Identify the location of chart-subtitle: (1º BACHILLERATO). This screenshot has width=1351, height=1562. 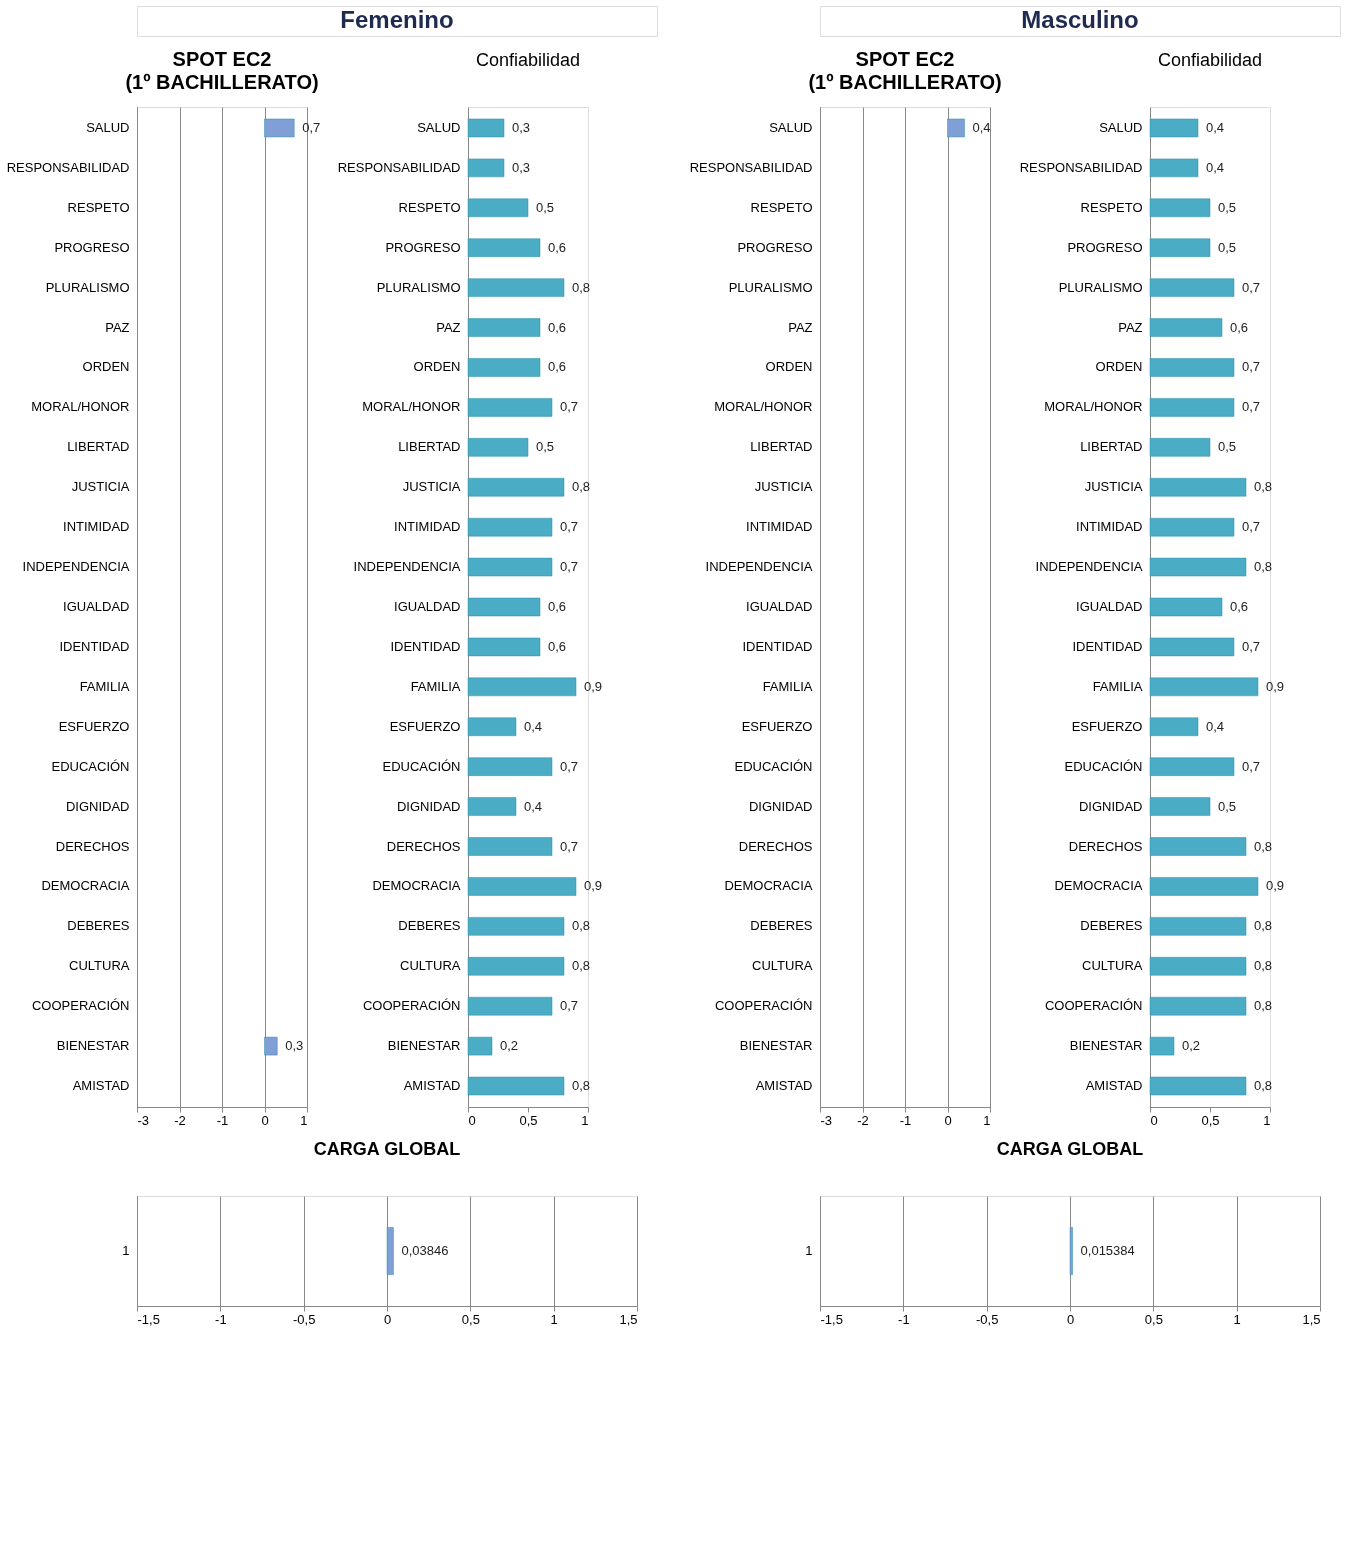
(905, 82).